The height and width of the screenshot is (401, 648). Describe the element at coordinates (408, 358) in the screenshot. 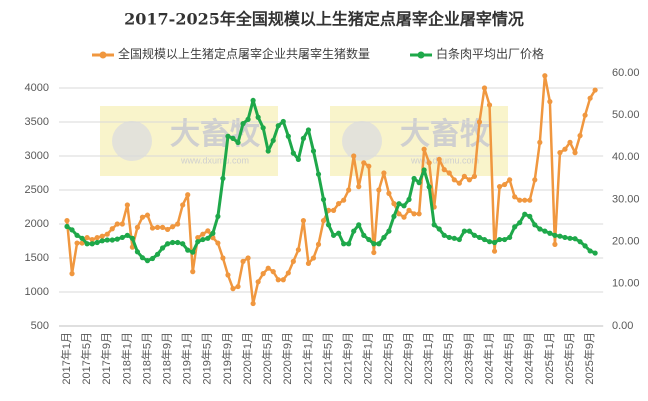

I see `x-tick-label: 2022年9月` at that location.